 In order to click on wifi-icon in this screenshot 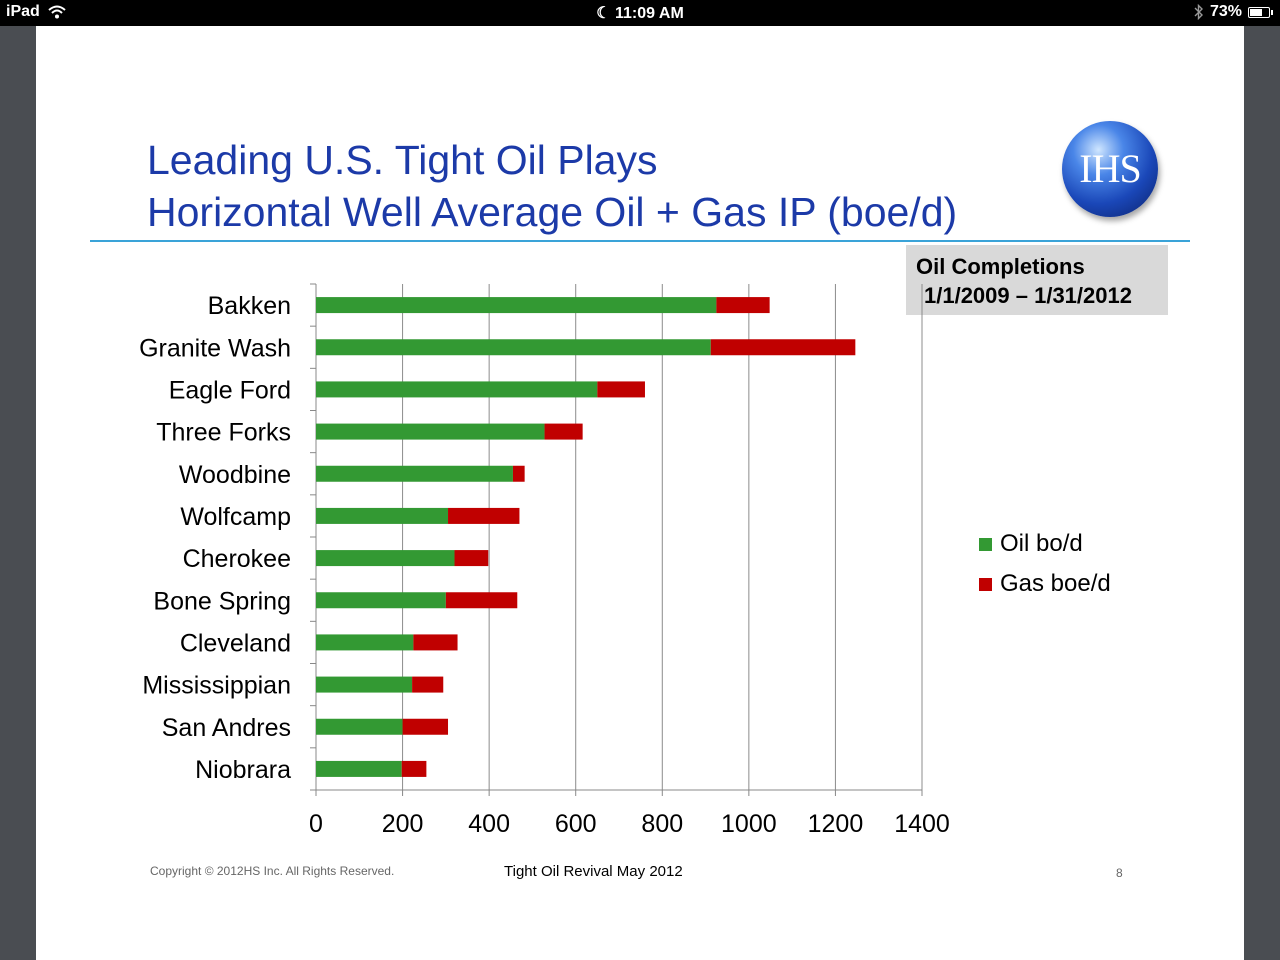, I will do `click(57, 12)`.